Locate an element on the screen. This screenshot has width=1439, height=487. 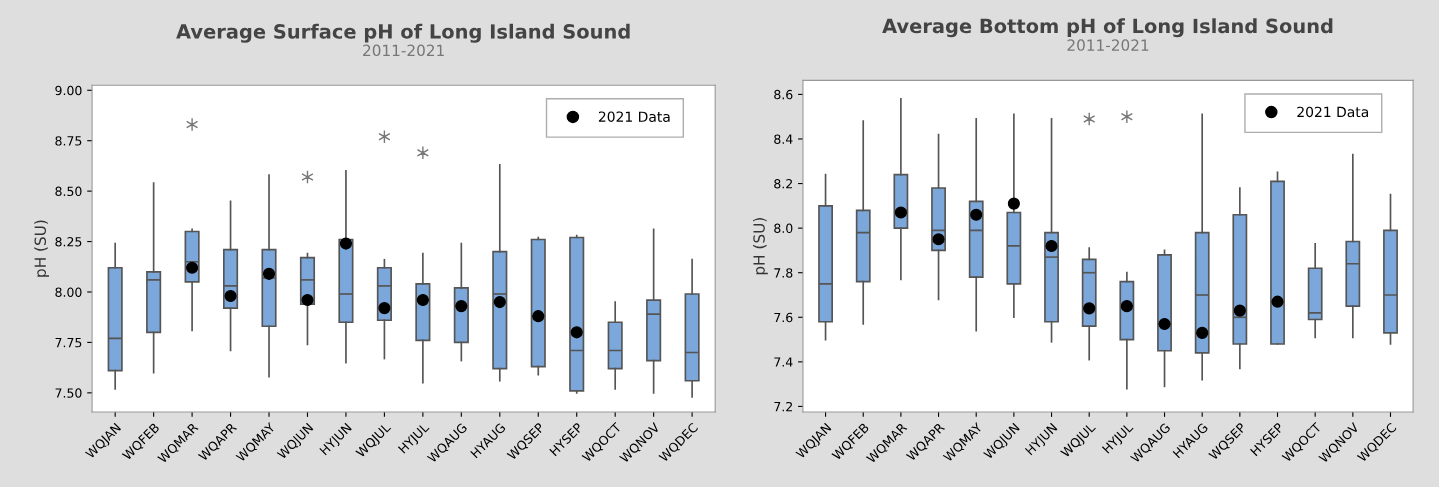
y-tick-label: 8.75 is located at coordinates (68, 141).